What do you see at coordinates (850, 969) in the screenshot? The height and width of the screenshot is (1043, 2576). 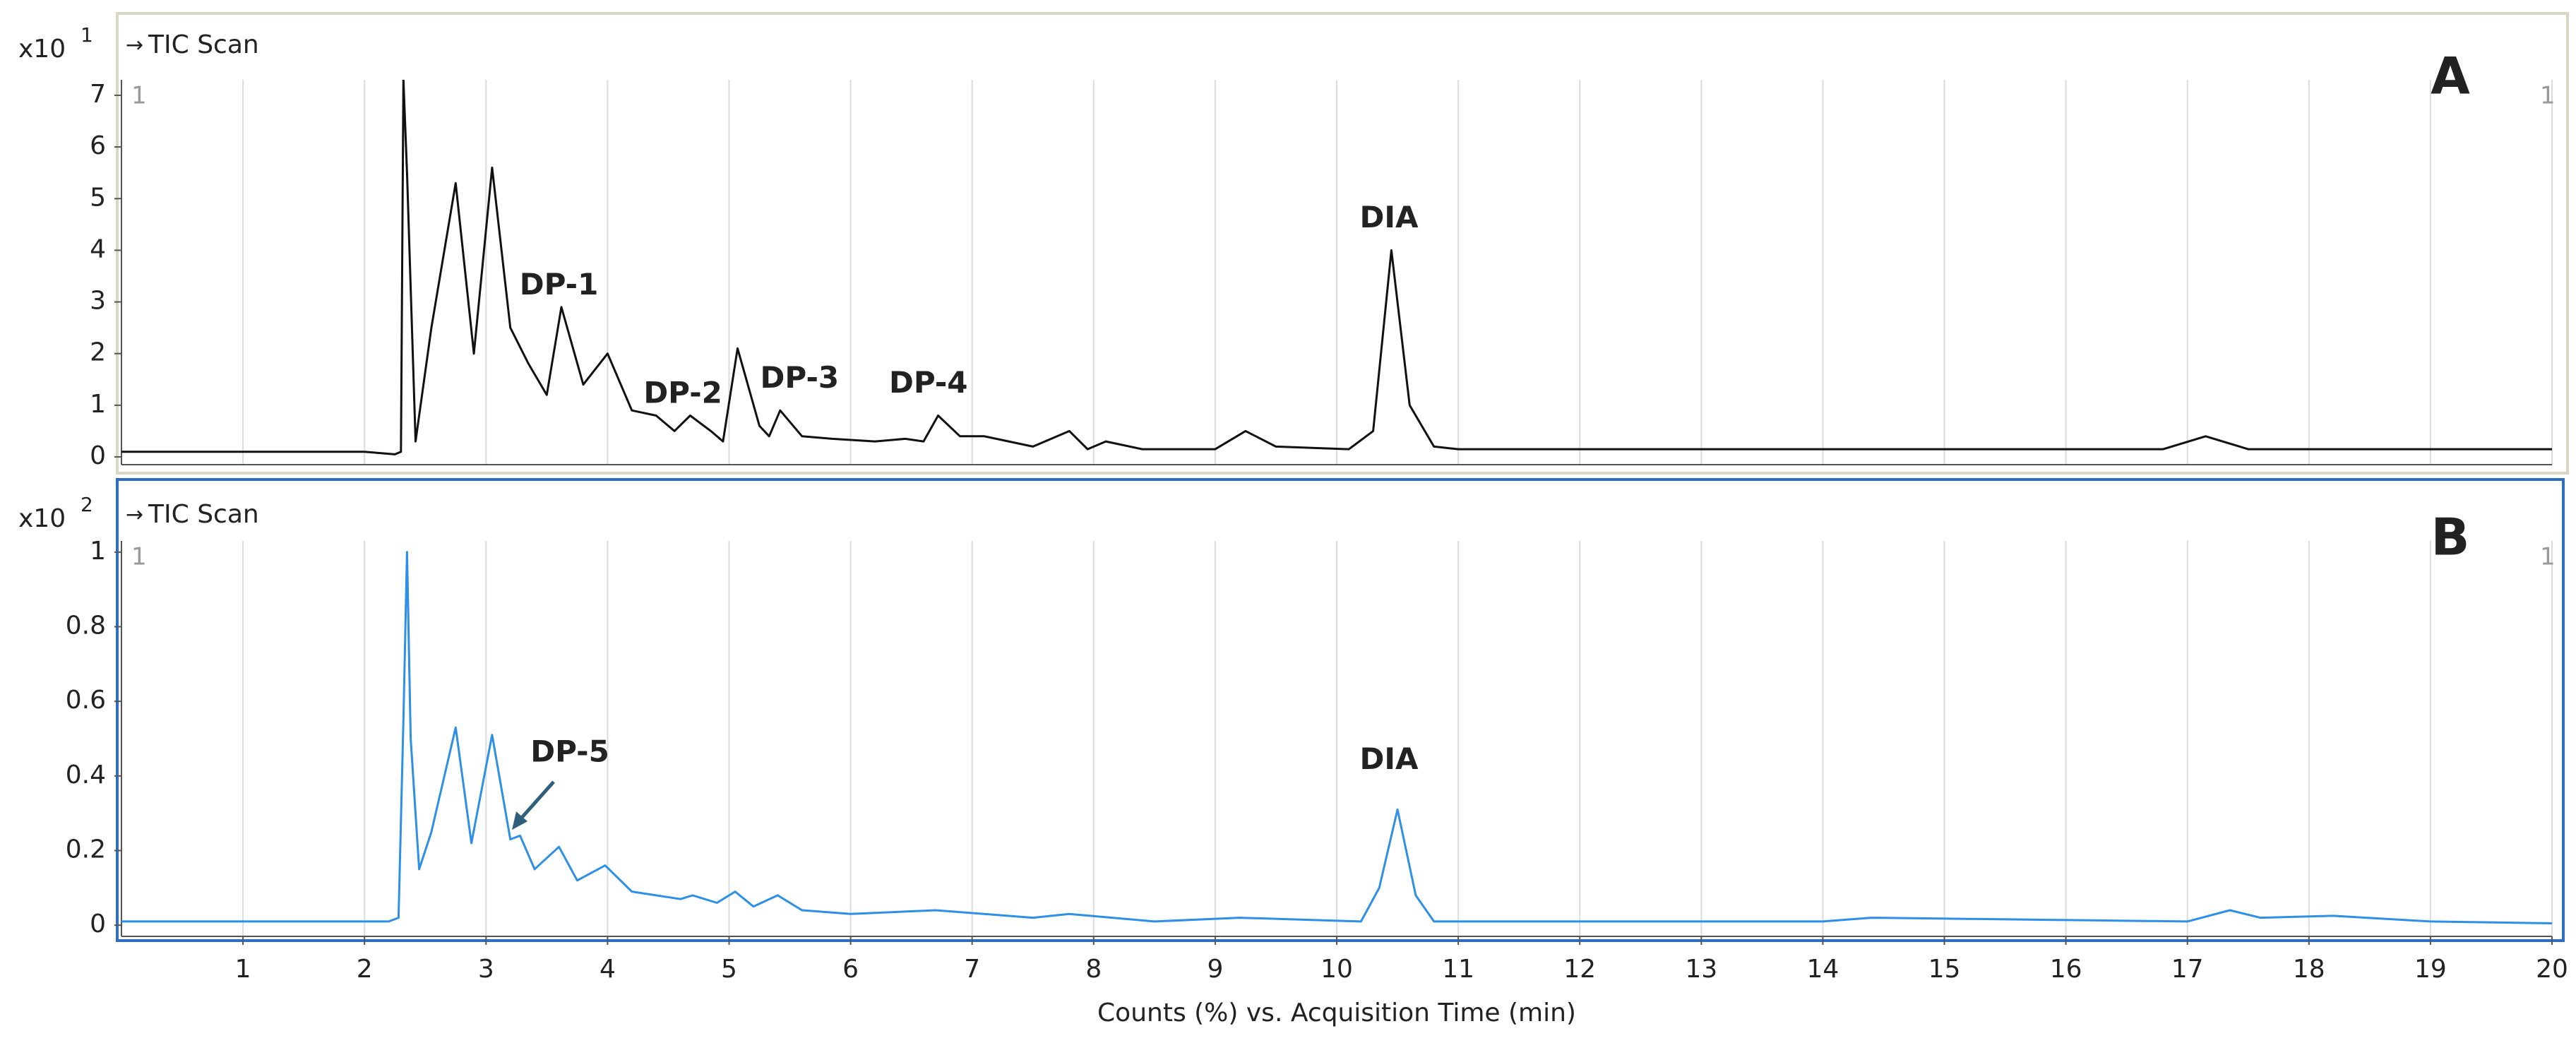 I see `x-tick-label: 6` at bounding box center [850, 969].